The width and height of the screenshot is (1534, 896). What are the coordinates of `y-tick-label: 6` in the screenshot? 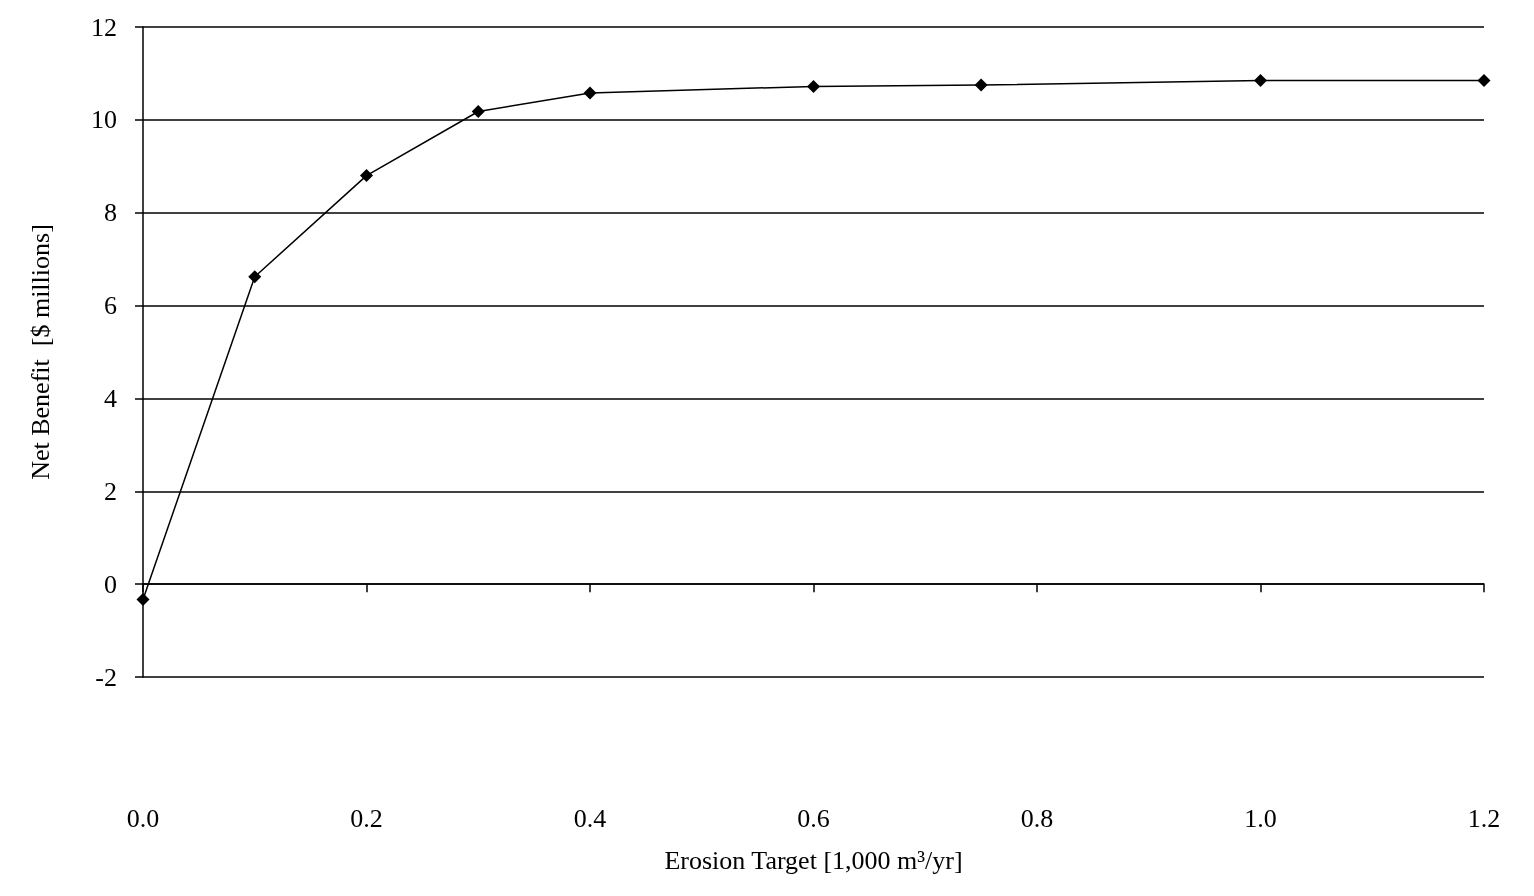 It's located at (110, 306).